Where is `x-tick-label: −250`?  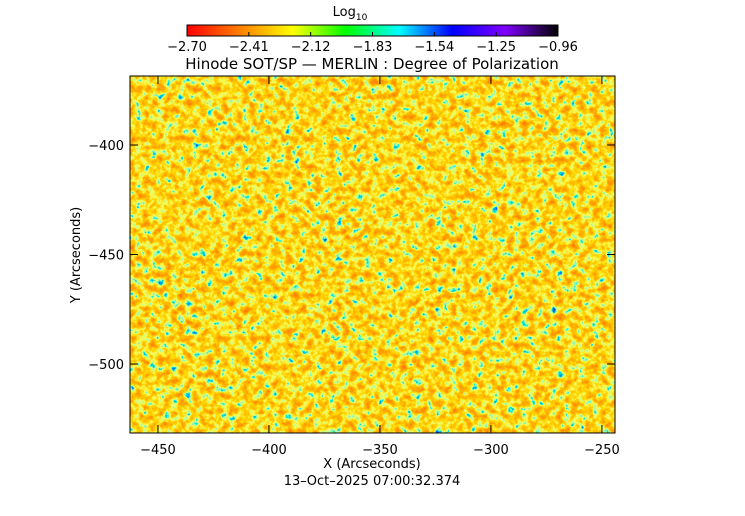 x-tick-label: −250 is located at coordinates (602, 450).